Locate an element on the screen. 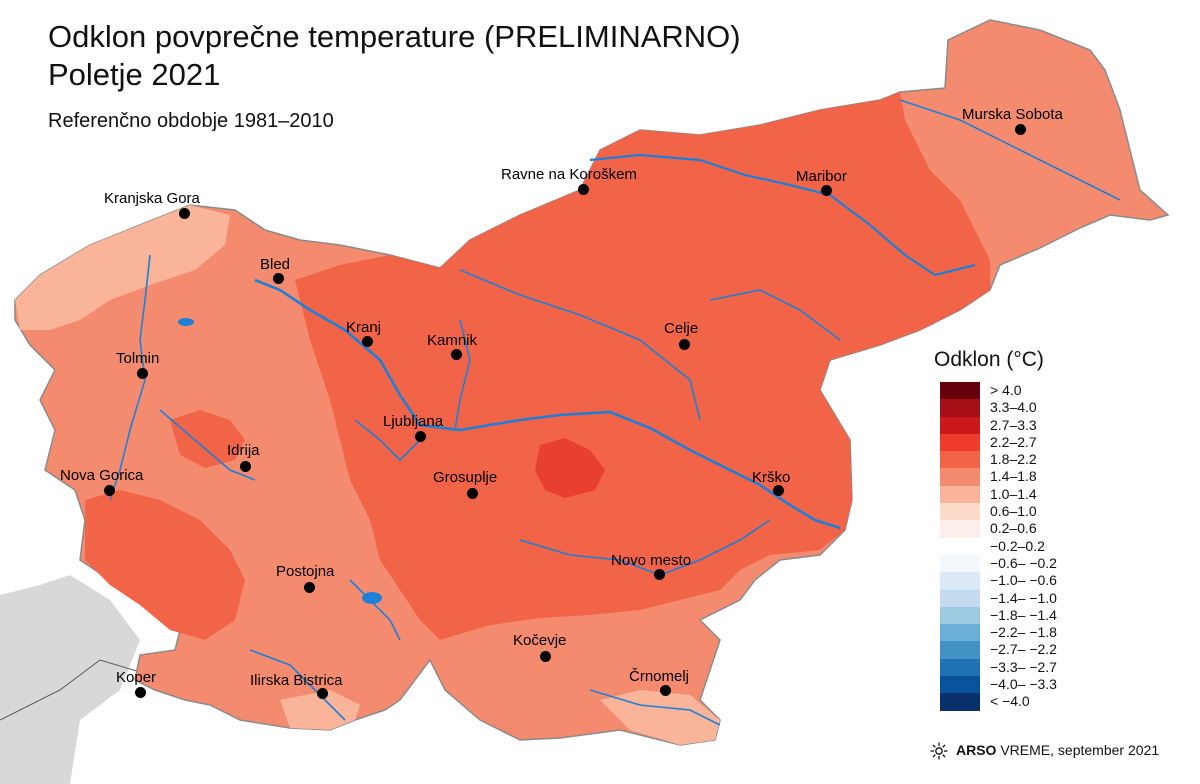 This screenshot has height=784, width=1200. legend-row: 0.6–1.0 is located at coordinates (1034, 512).